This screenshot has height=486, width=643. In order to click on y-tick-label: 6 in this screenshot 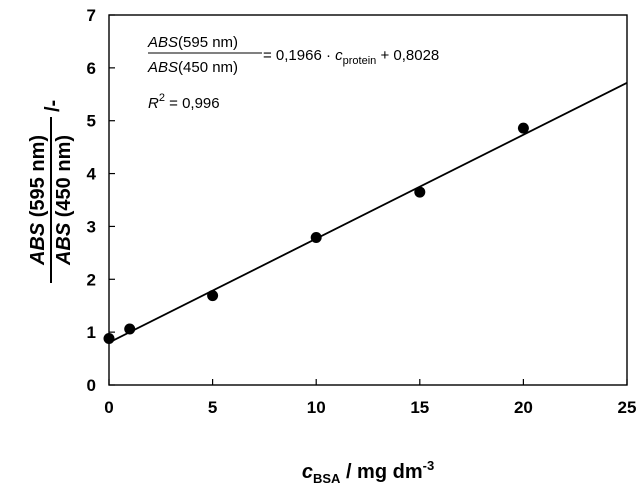, I will do `click(91, 68)`.